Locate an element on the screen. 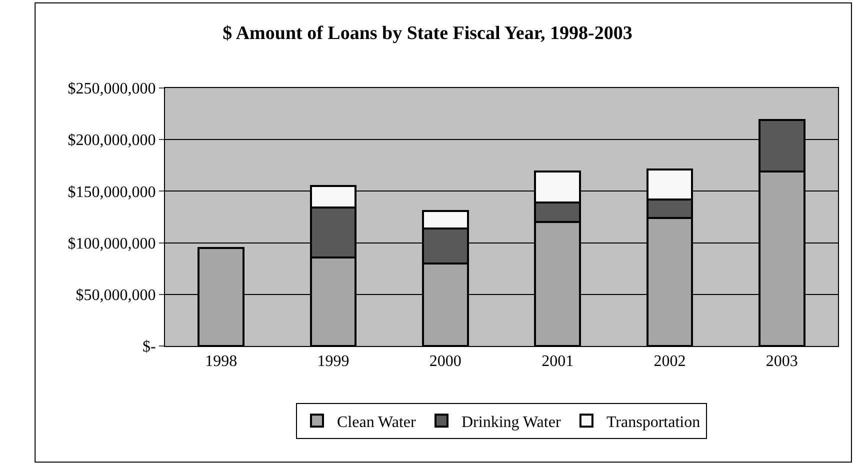 This screenshot has height=464, width=855. chart-title: $ Amount of Loans by State Fiscal Year, 1998-2003 is located at coordinates (427, 33).